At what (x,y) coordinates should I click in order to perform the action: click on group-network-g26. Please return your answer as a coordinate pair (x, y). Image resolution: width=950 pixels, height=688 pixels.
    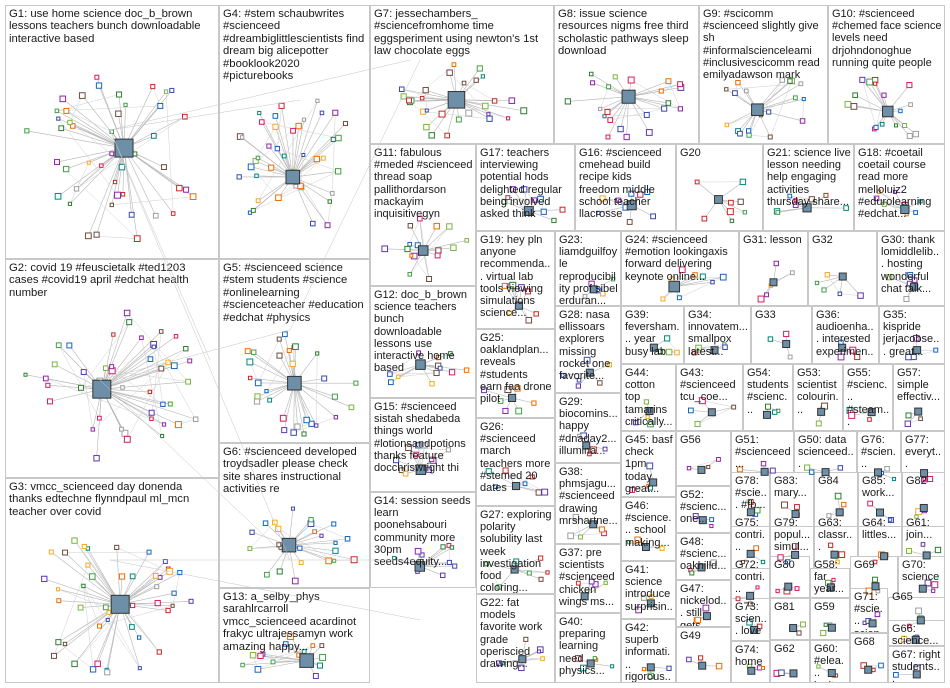
    Looking at the image, I should click on (517, 481).